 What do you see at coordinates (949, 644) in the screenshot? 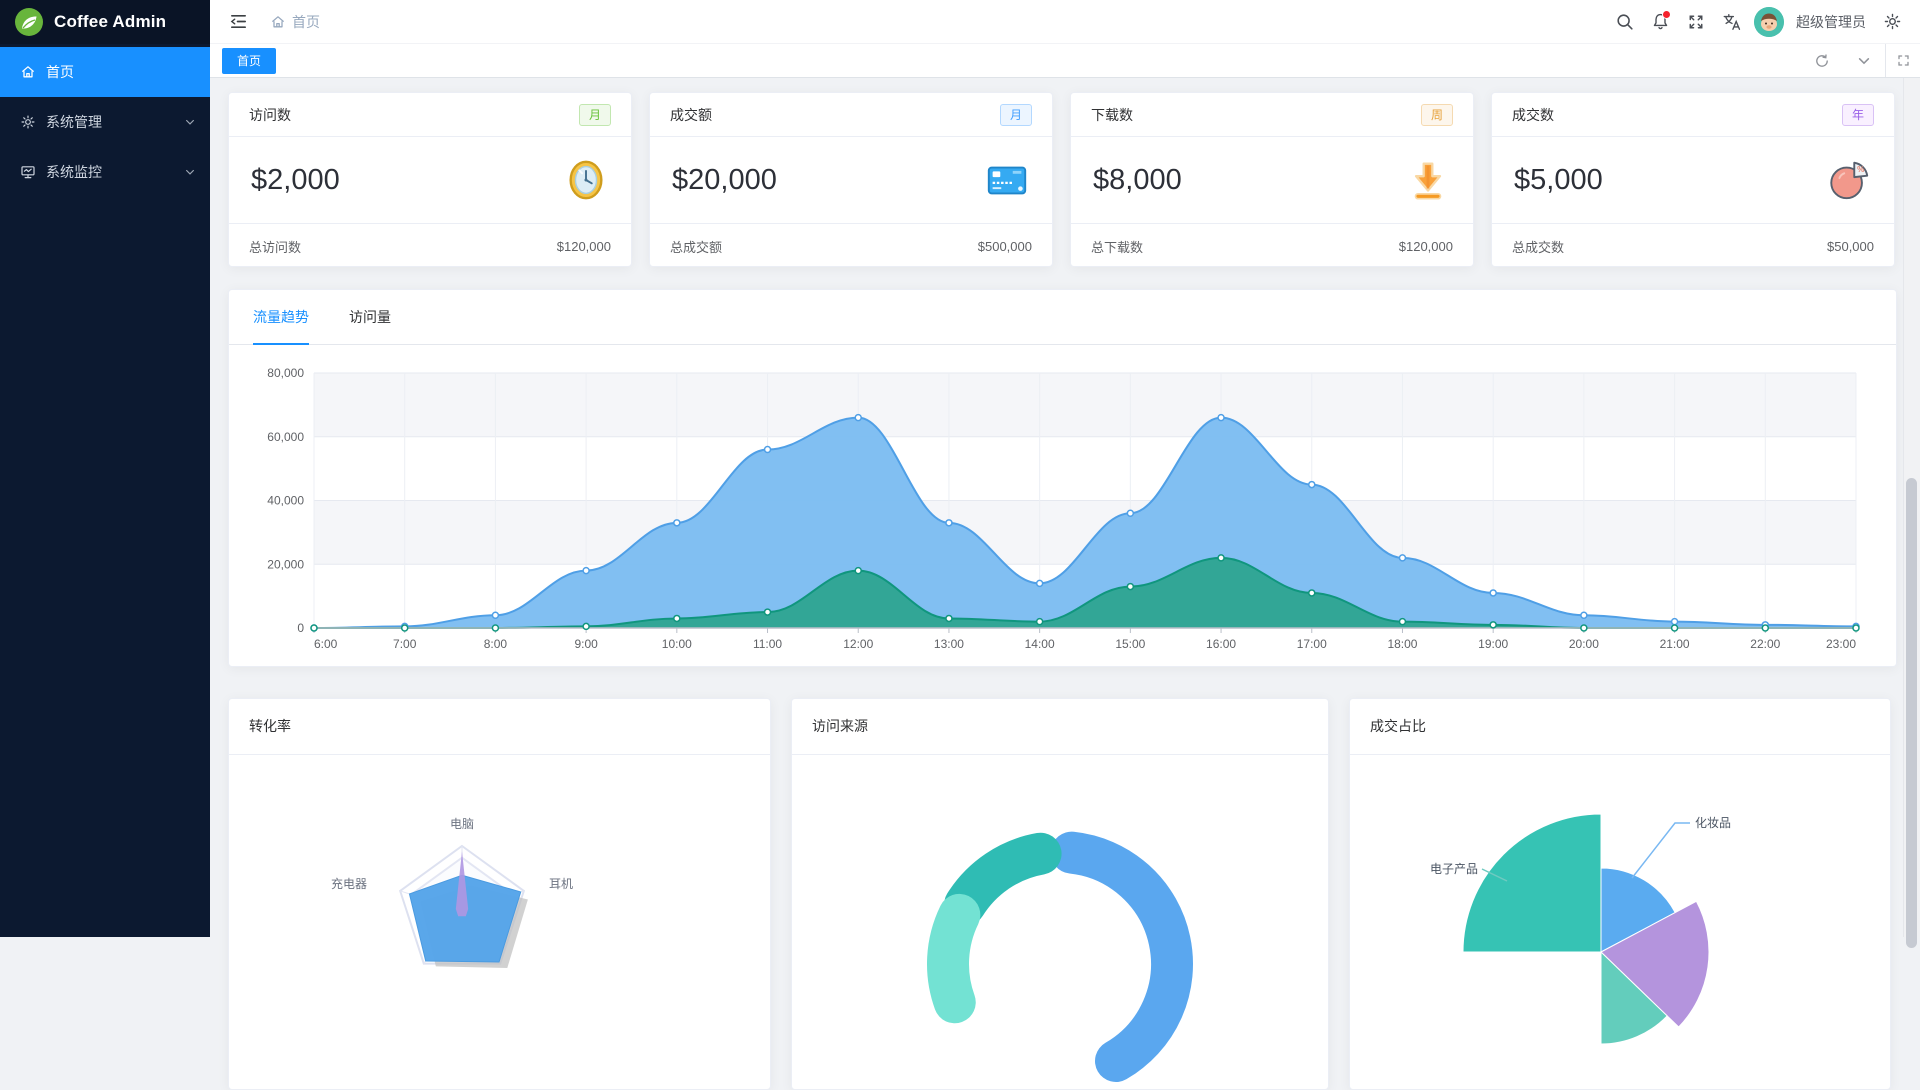
I see `svg-text: 13:00` at bounding box center [949, 644].